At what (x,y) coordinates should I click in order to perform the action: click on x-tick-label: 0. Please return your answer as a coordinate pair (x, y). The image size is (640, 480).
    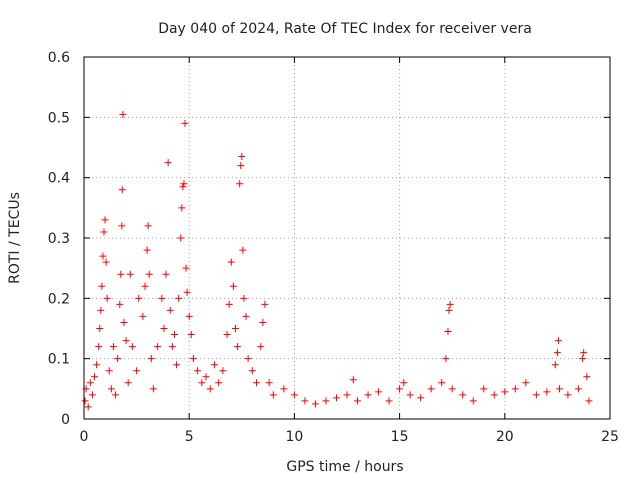
    Looking at the image, I should click on (84, 437).